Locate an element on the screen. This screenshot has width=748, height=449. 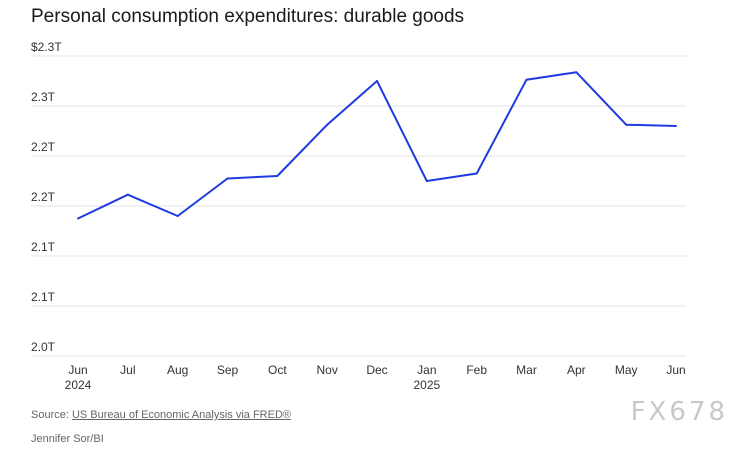
x-tick-label: Apr is located at coordinates (576, 370).